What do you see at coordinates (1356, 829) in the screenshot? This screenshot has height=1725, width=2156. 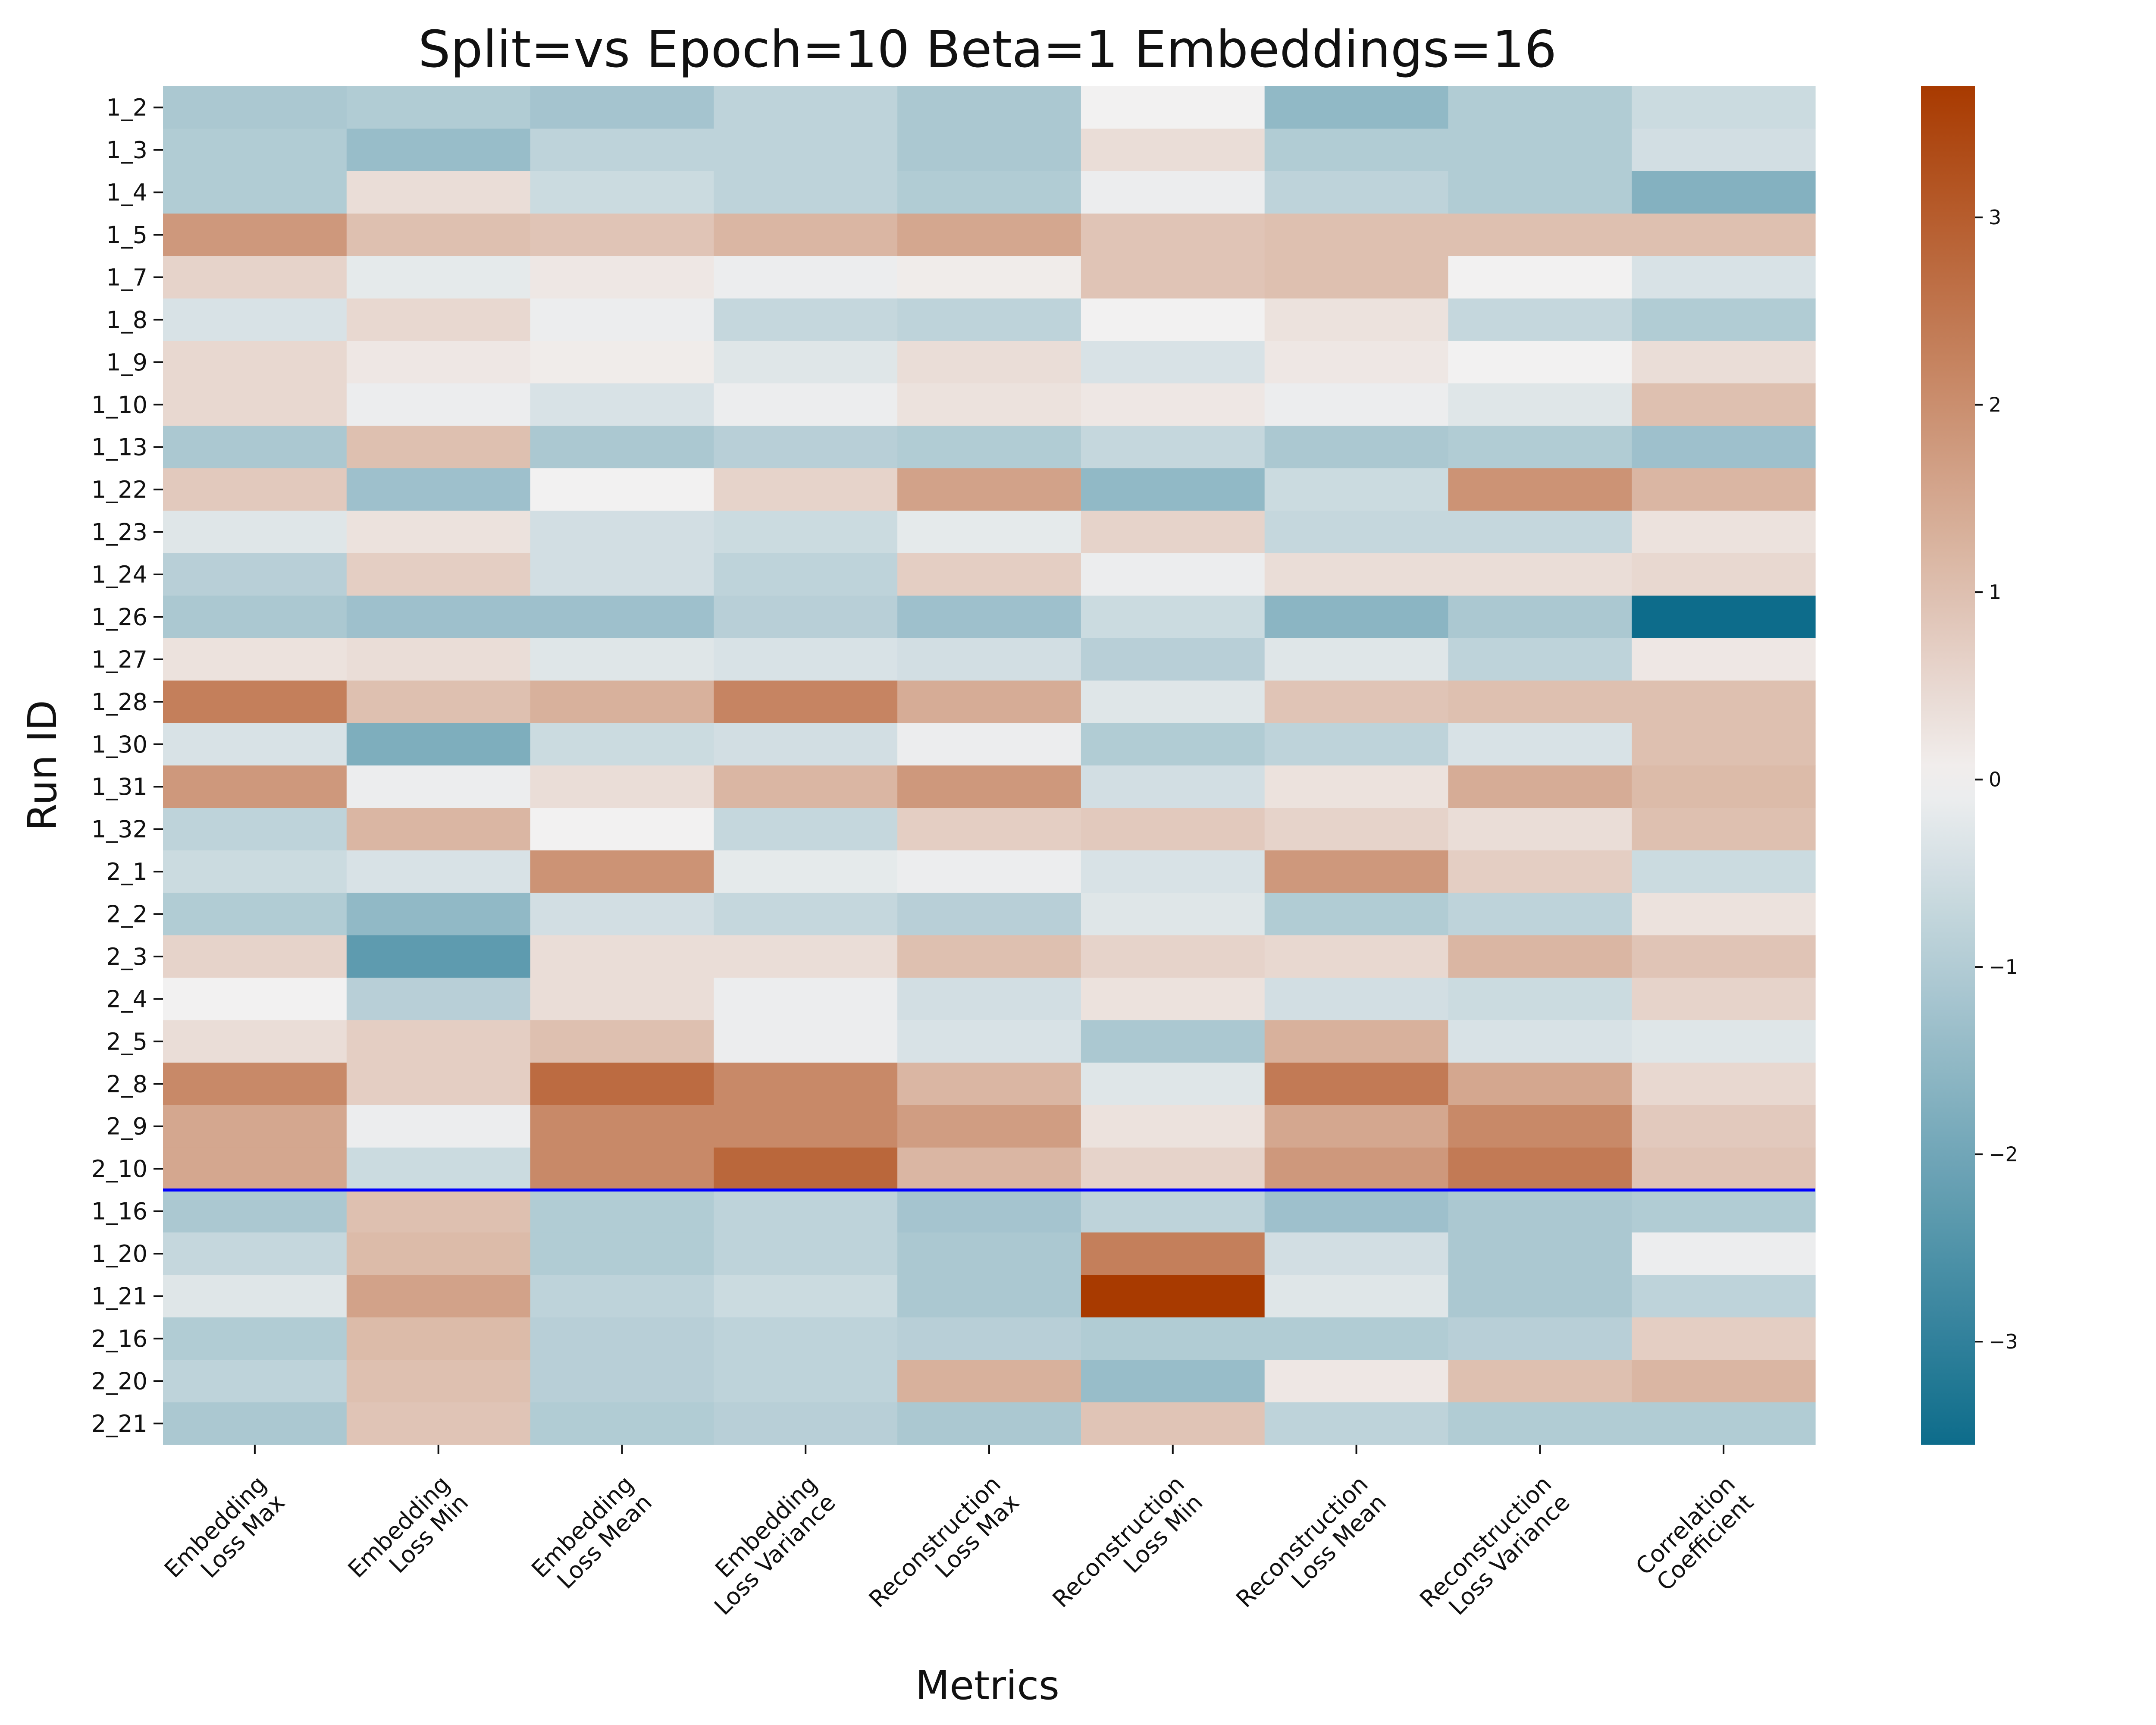 I see `heatmap-cell-1_32-col7` at bounding box center [1356, 829].